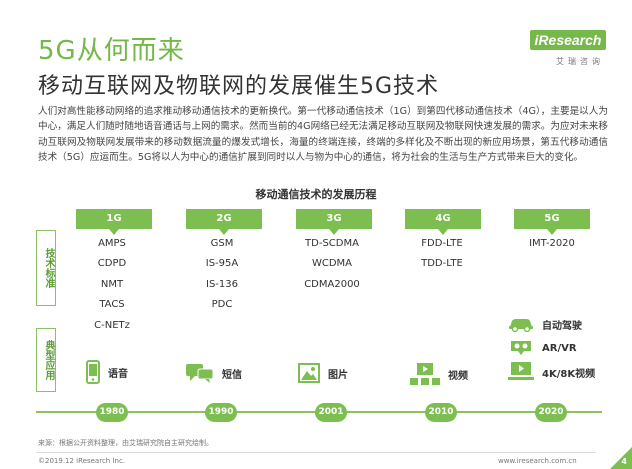  Describe the element at coordinates (112, 243) in the screenshot. I see `standard-item: AMPS` at that location.